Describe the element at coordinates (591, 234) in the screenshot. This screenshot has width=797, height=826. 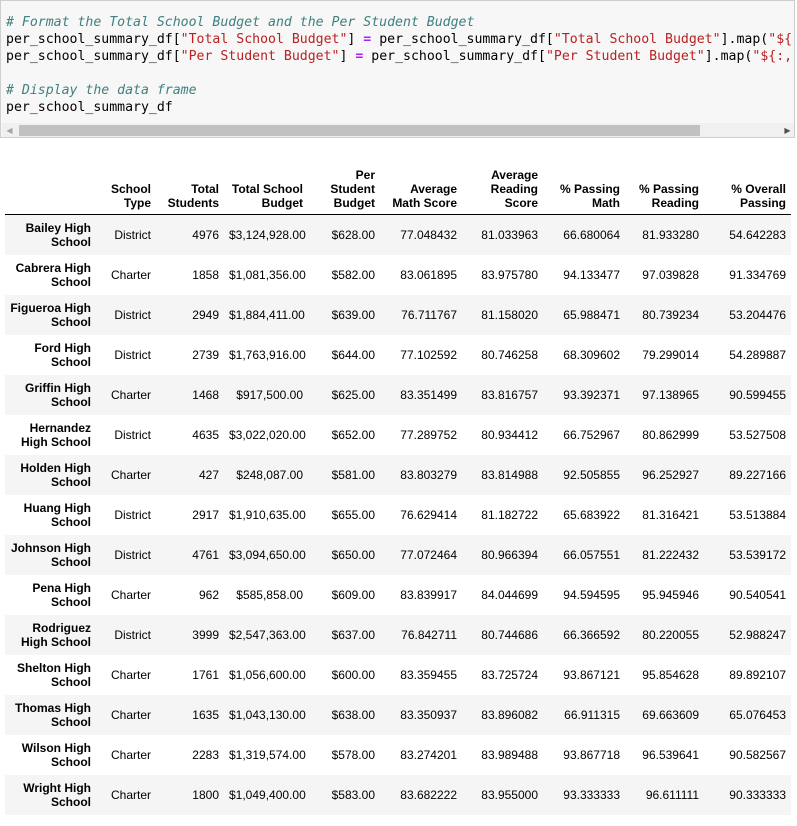
I see `table-cell: 66.680064` at that location.